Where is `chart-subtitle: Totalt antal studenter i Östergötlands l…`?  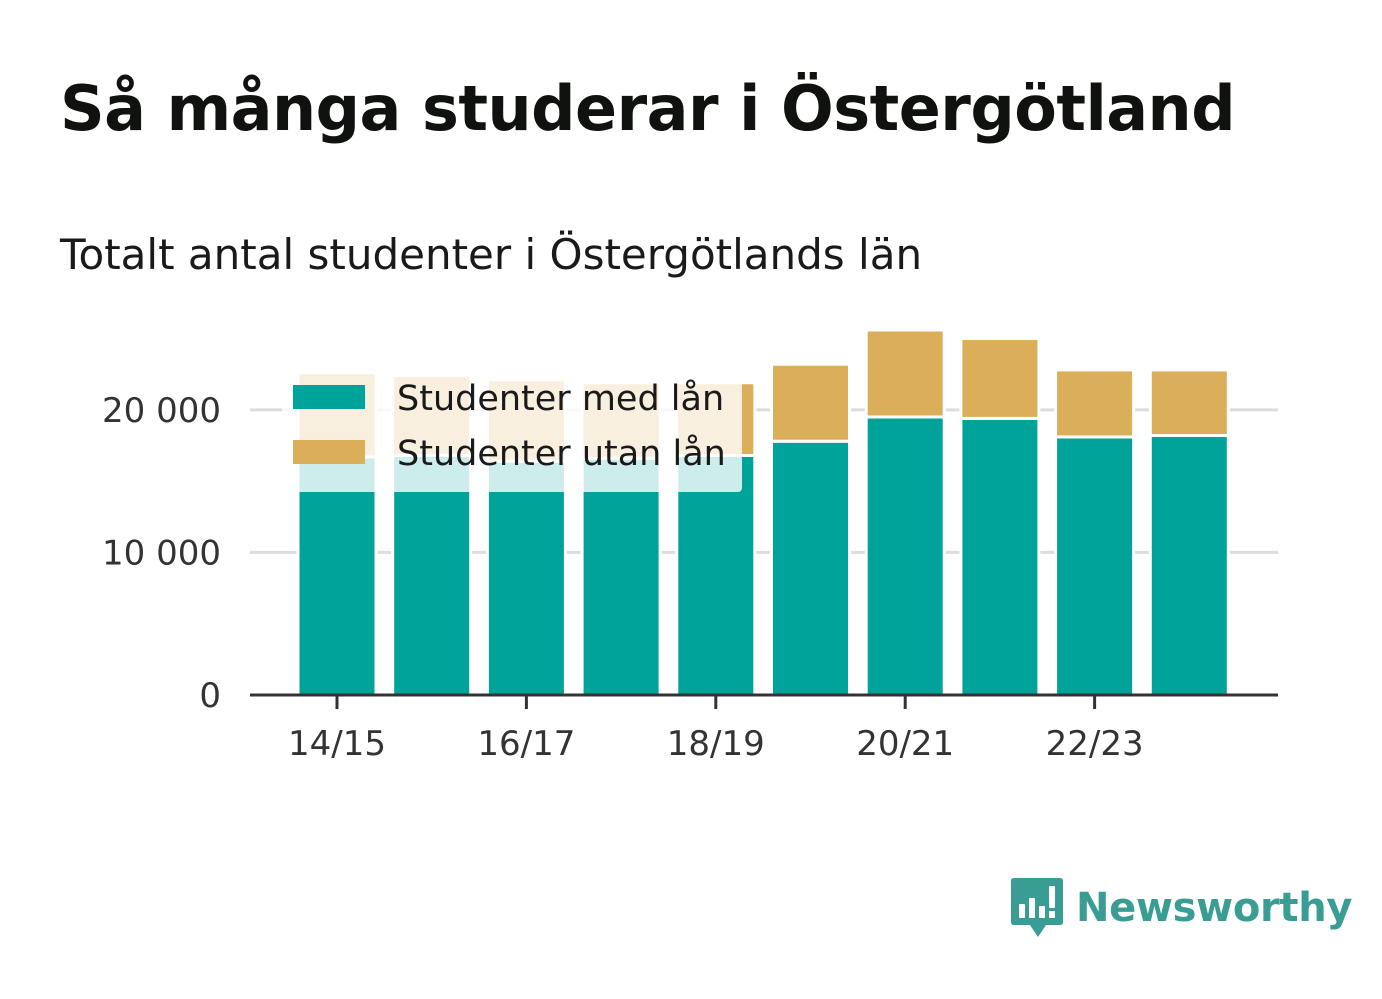 chart-subtitle: Totalt antal studenter i Östergötlands l… is located at coordinates (491, 254).